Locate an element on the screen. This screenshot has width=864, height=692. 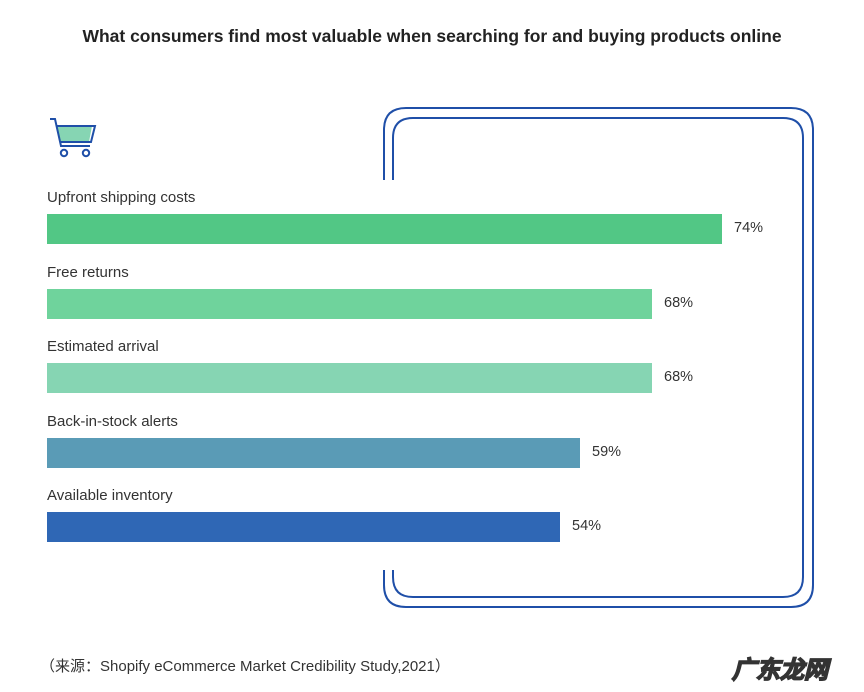
shopping-cart-icon is located at coordinates (73, 138).